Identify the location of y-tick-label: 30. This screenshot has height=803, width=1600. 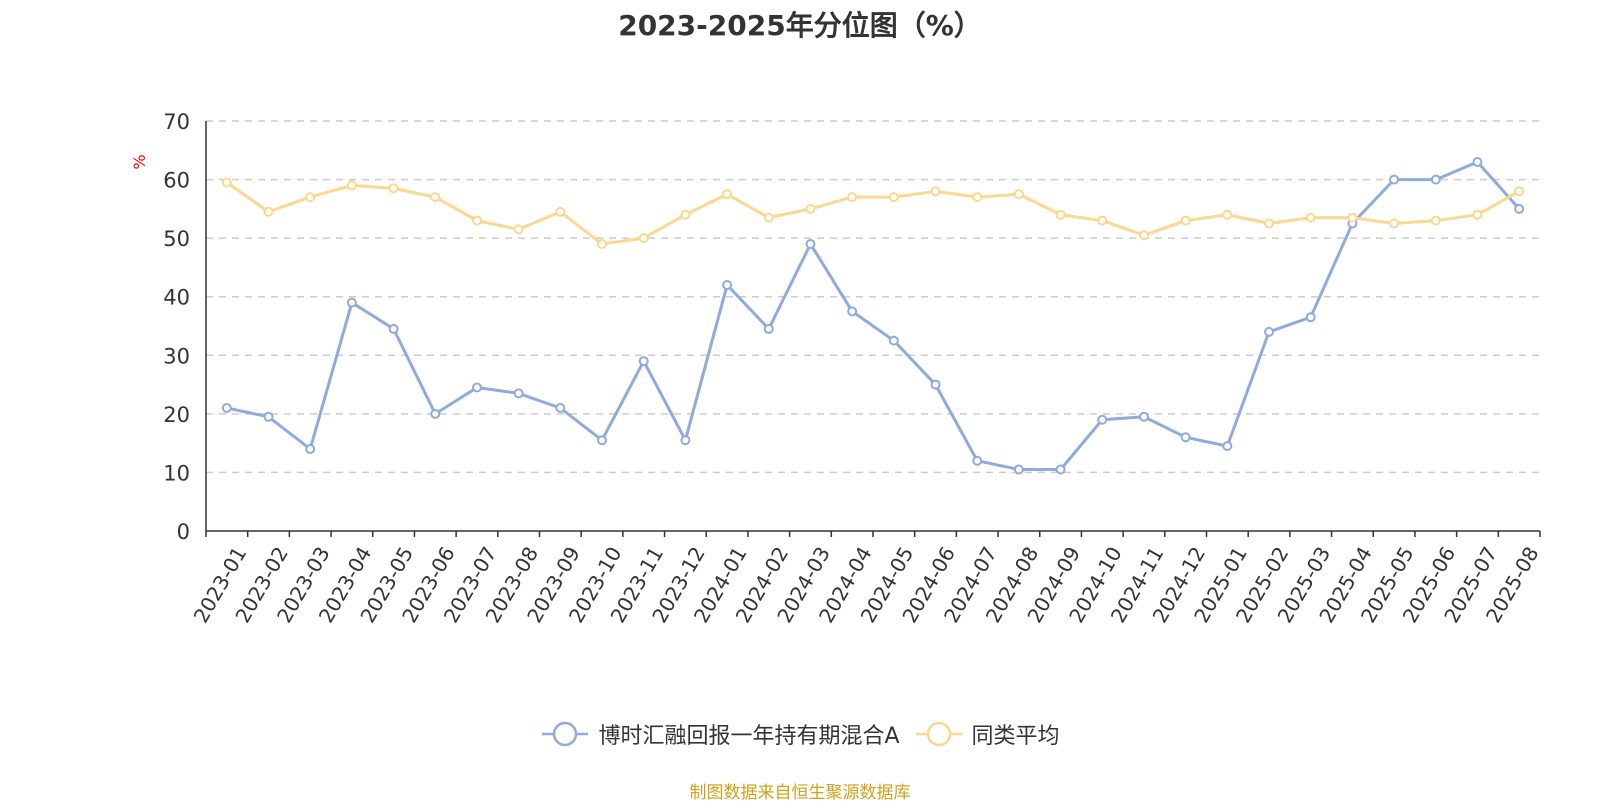
(176, 356).